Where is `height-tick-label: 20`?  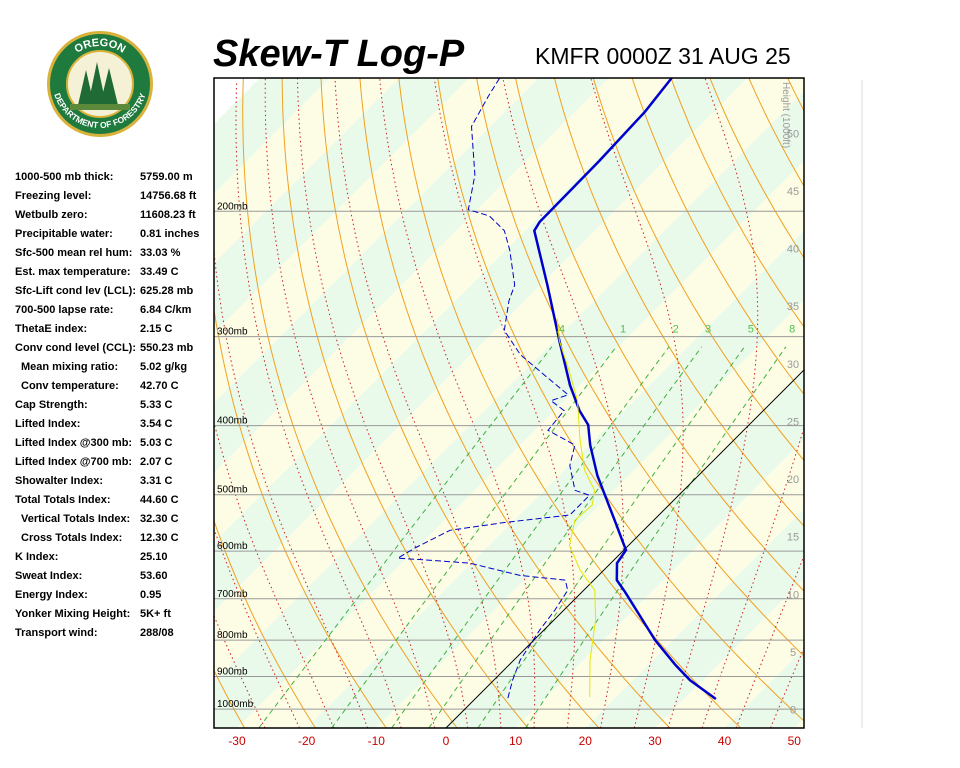
height-tick-label: 20 is located at coordinates (793, 480).